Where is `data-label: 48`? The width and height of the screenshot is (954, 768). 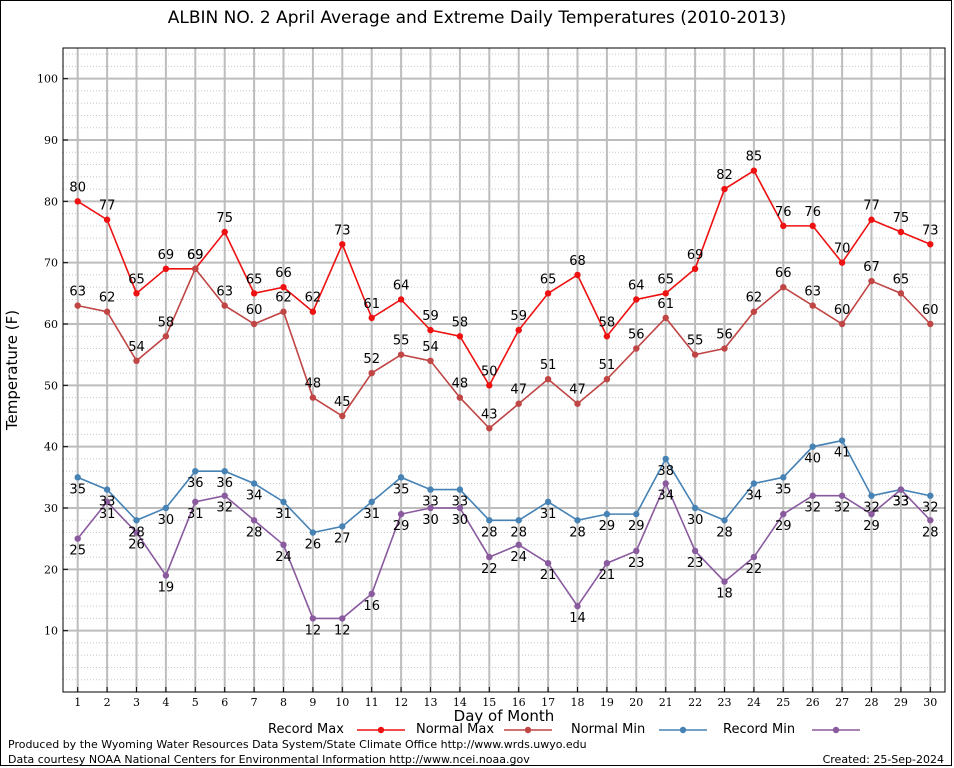 data-label: 48 is located at coordinates (460, 384).